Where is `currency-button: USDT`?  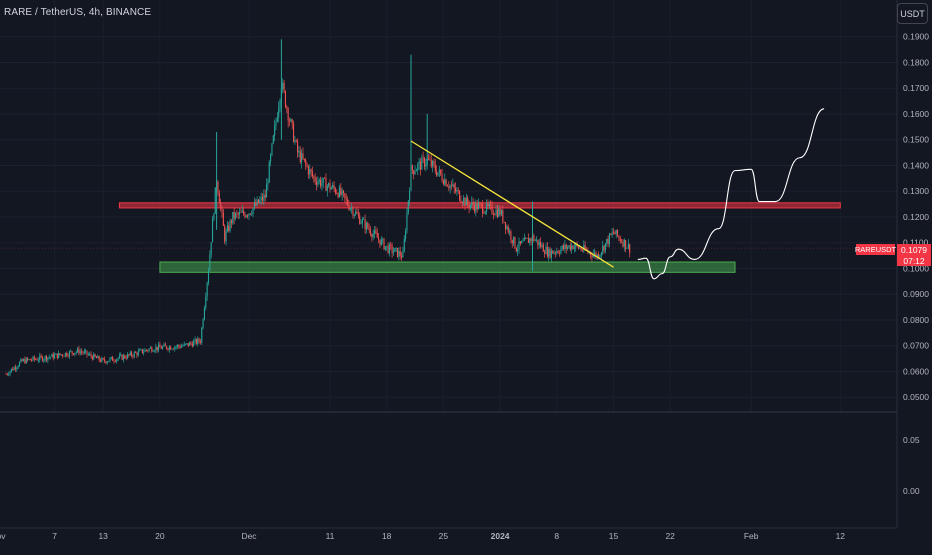
currency-button: USDT is located at coordinates (912, 13).